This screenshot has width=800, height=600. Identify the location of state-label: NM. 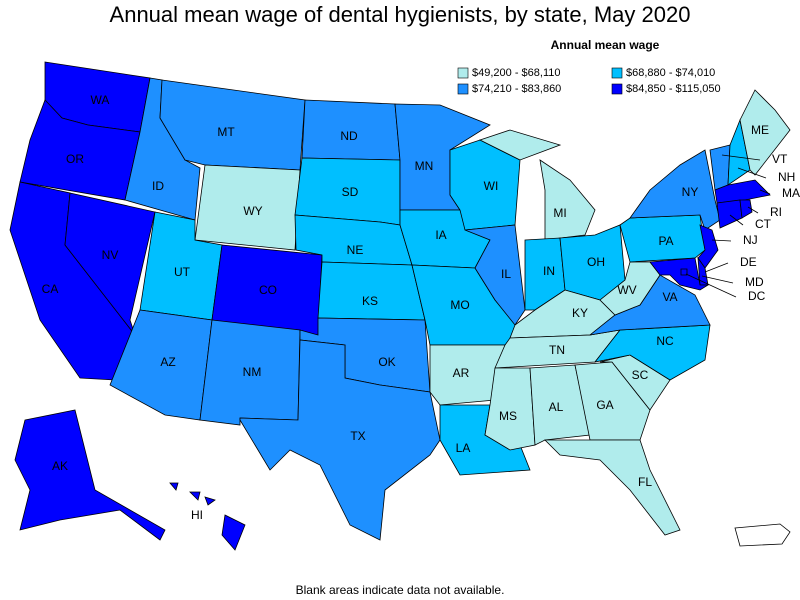
(252, 372).